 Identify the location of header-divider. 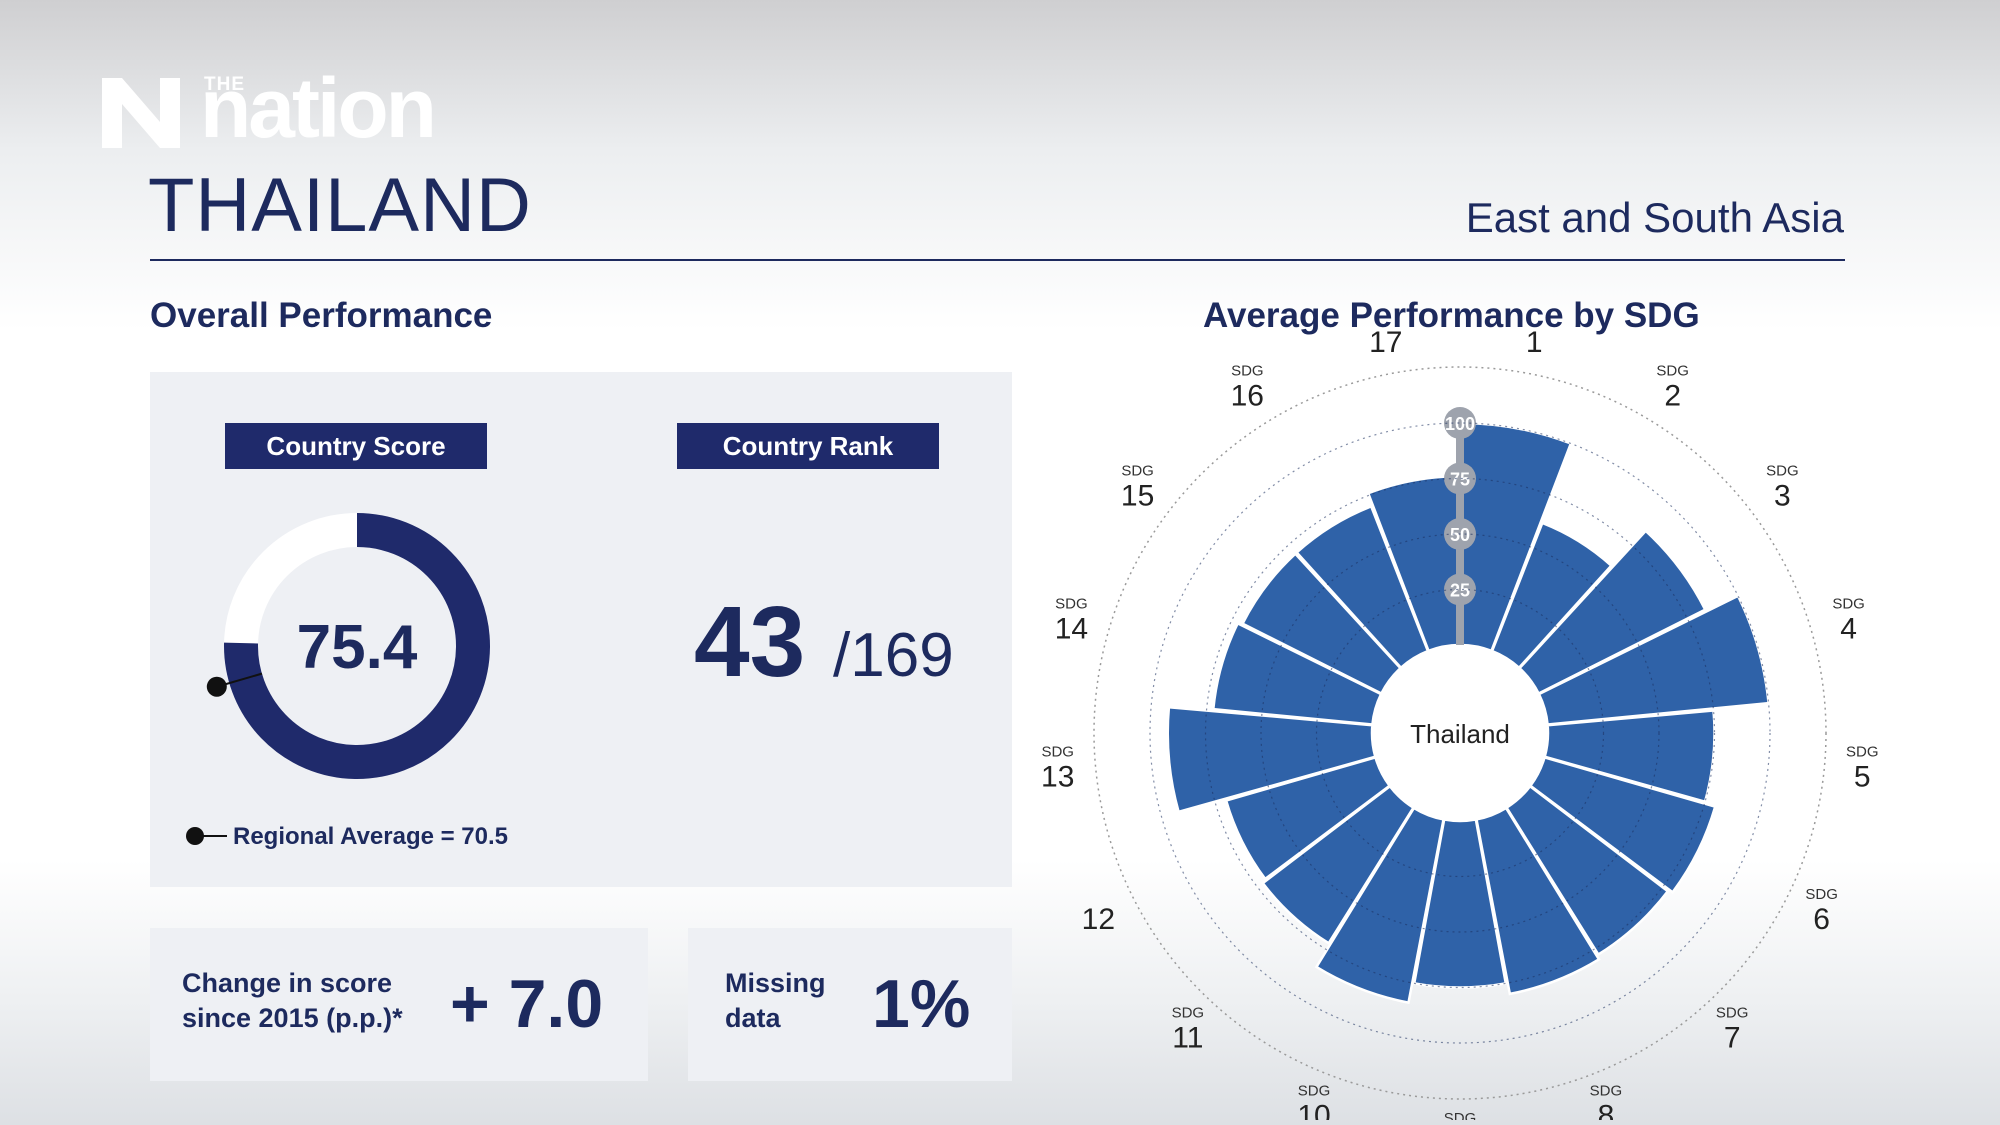
(997, 260).